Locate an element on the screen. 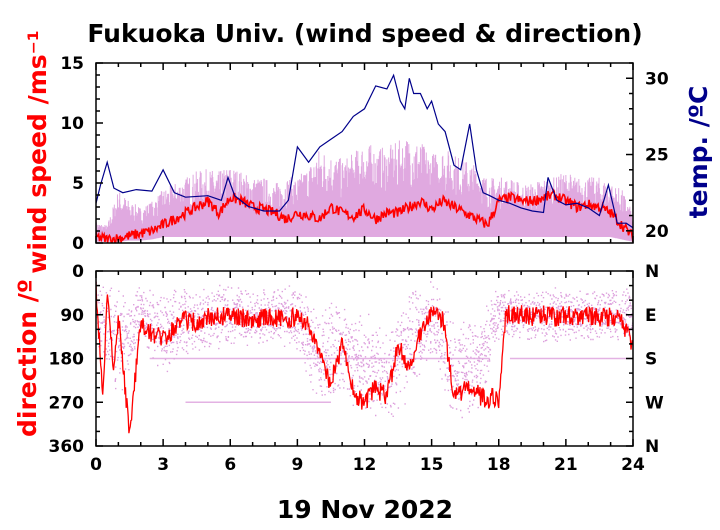  x-tick-label: 15 is located at coordinates (432, 465).